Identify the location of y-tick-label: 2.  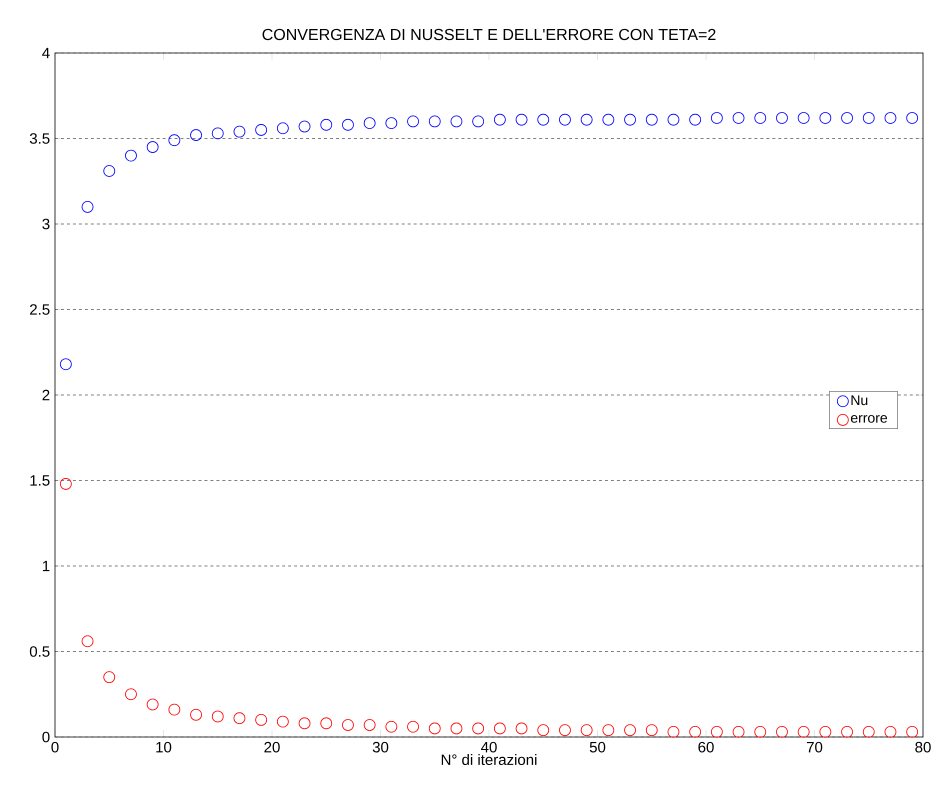
(46, 395).